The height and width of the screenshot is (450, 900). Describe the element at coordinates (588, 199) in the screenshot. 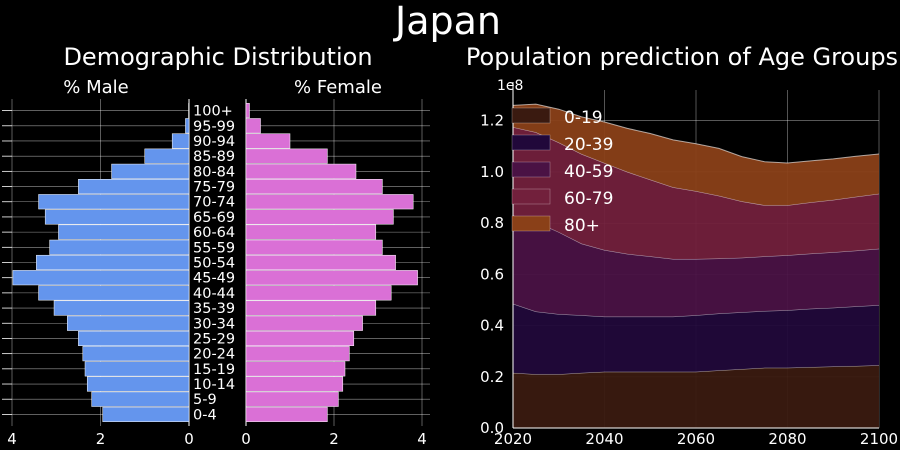

I see `legend-label: 60-79` at that location.